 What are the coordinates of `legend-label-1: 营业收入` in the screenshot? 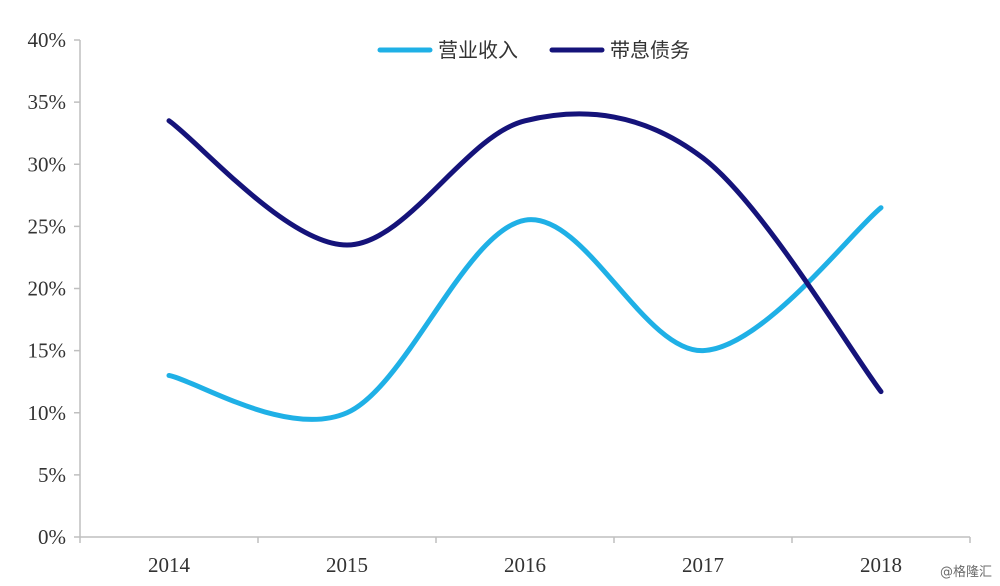 It's located at (478, 50).